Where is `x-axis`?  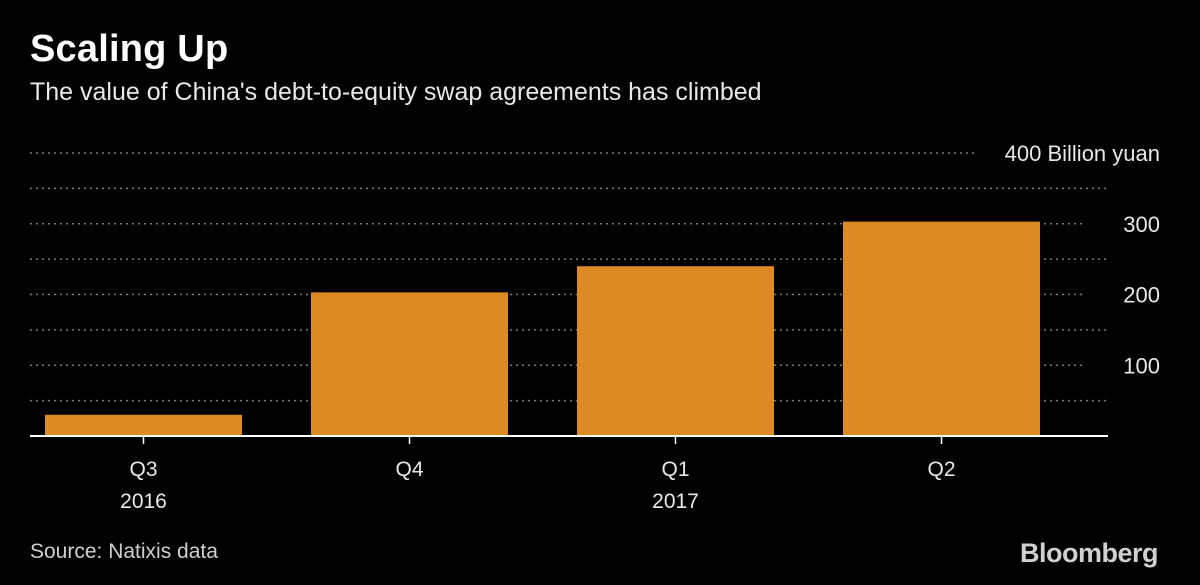 x-axis is located at coordinates (569, 439).